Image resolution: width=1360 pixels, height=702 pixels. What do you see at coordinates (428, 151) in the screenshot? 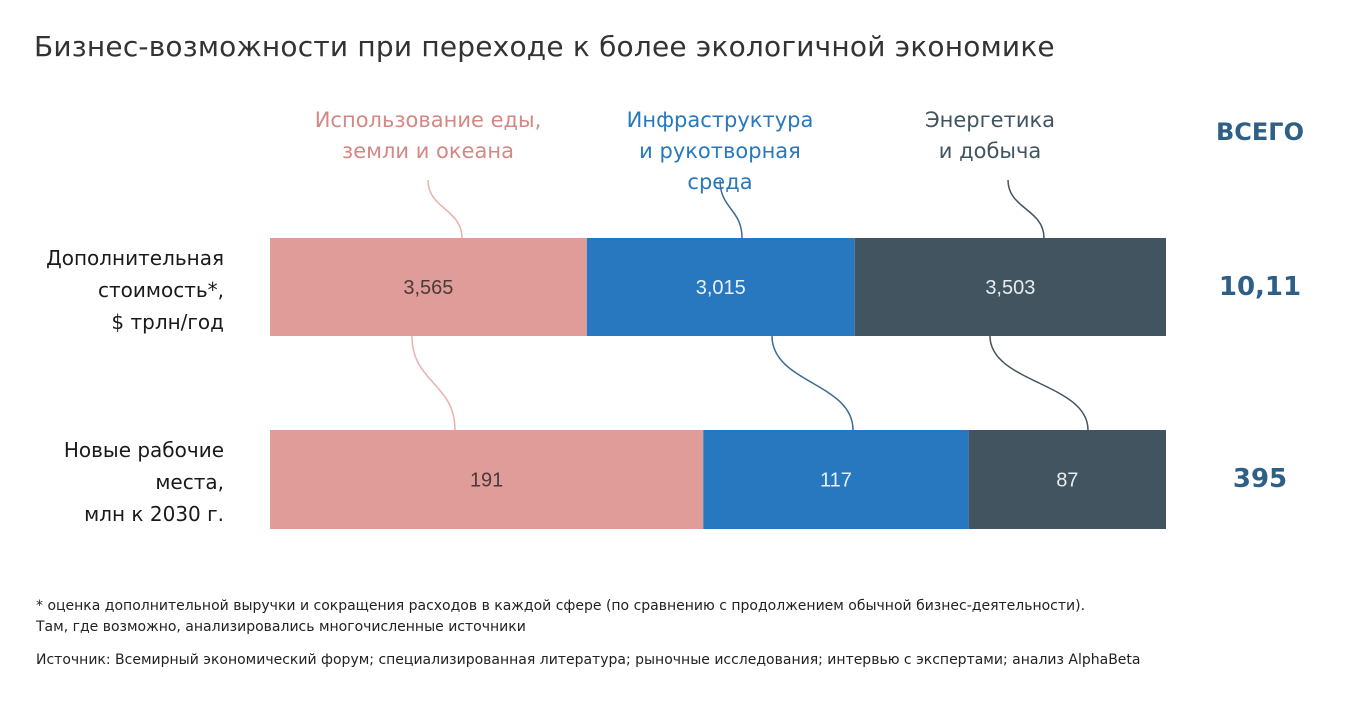
I see `legend-food-line-2: земли и океана` at bounding box center [428, 151].